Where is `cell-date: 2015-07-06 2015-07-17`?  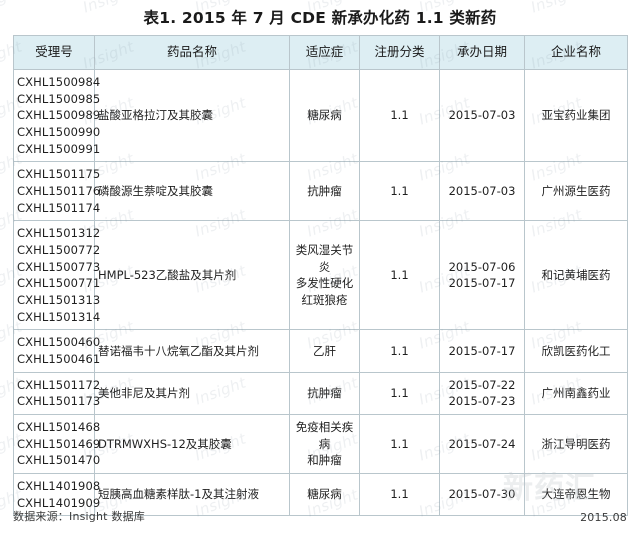 cell-date: 2015-07-06 2015-07-17 is located at coordinates (482, 275).